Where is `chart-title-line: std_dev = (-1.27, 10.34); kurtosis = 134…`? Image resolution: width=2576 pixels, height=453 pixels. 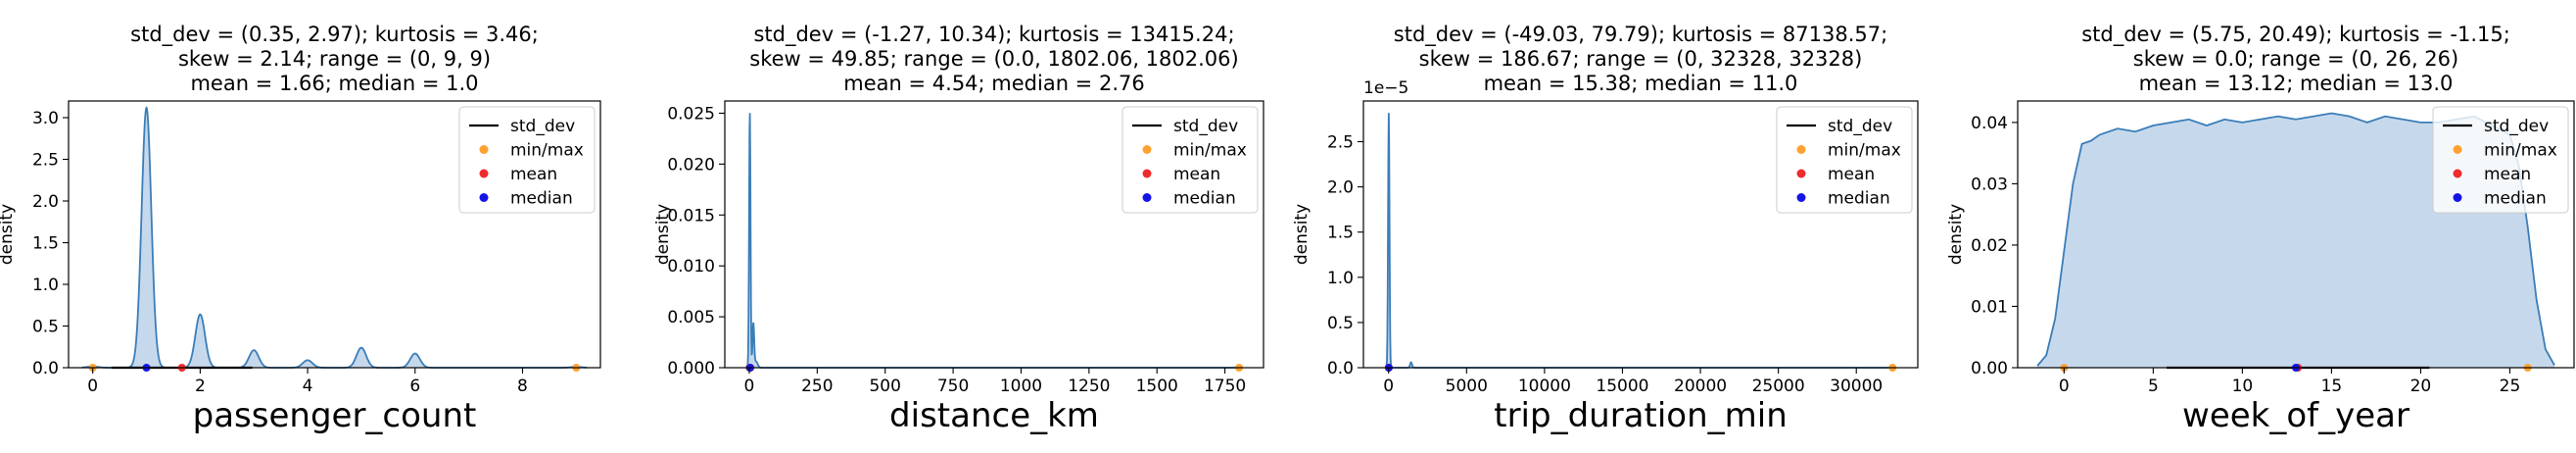 chart-title-line: std_dev = (-1.27, 10.34); kurtosis = 134… is located at coordinates (993, 35).